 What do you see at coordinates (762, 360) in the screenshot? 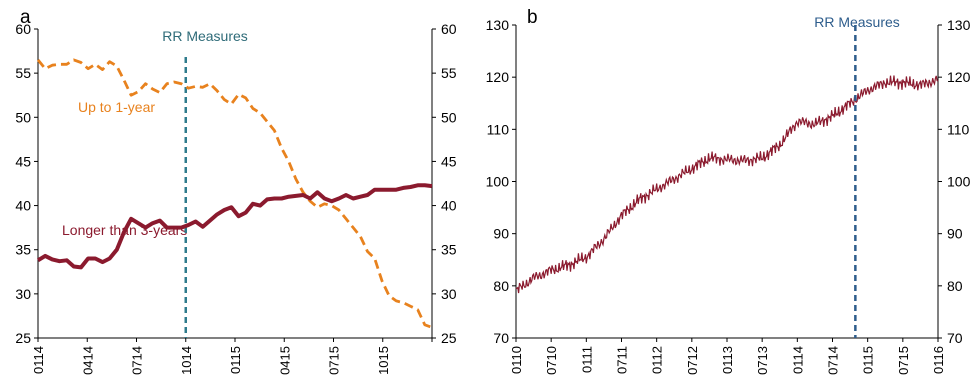
I see `panel-b-x-tick-label: 0713` at bounding box center [762, 360].